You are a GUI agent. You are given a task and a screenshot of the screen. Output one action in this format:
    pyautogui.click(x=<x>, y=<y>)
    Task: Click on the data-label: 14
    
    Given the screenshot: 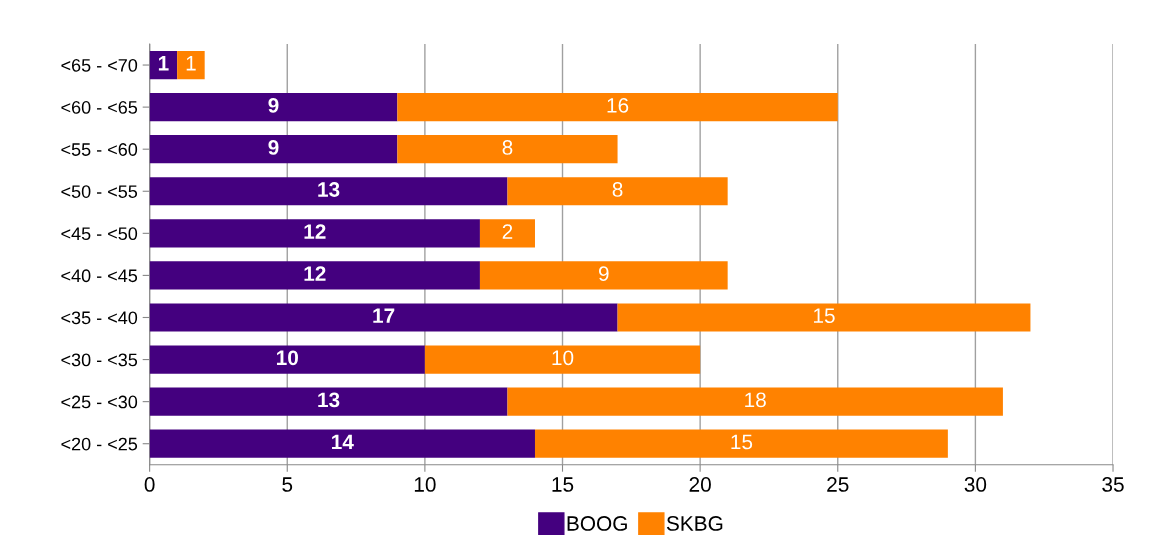 What is the action you would take?
    pyautogui.click(x=343, y=442)
    